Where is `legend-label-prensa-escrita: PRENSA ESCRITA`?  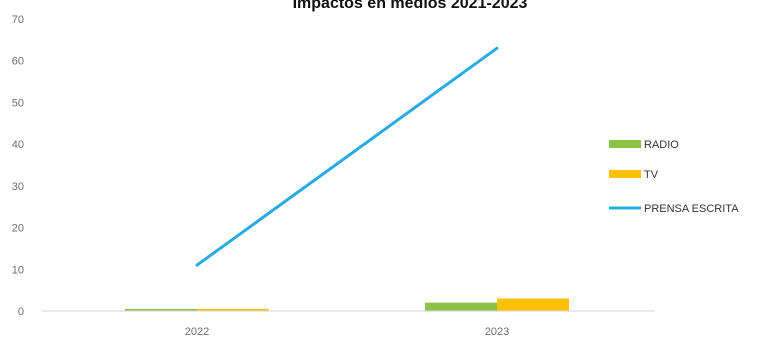
legend-label-prensa-escrita: PRENSA ESCRITA is located at coordinates (691, 209).